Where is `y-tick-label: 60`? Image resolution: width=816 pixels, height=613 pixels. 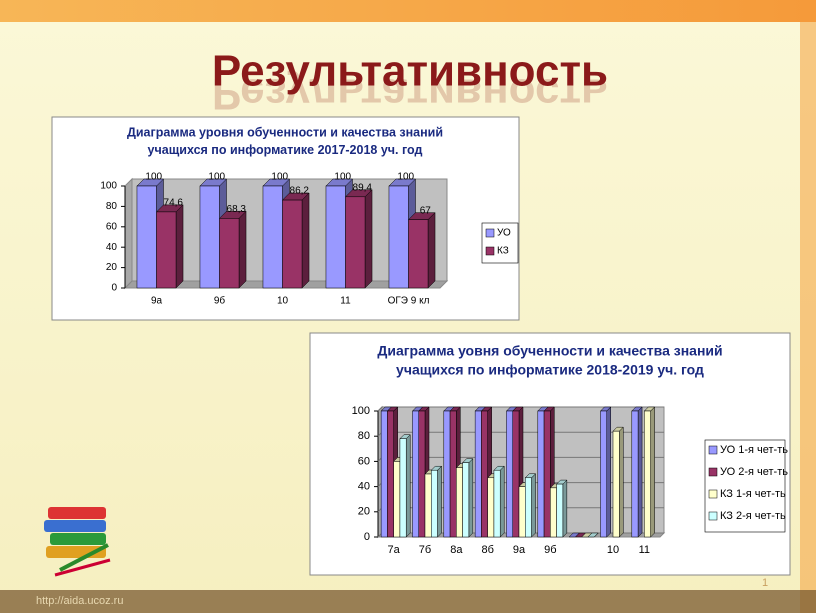
y-tick-label: 60 is located at coordinates (112, 226).